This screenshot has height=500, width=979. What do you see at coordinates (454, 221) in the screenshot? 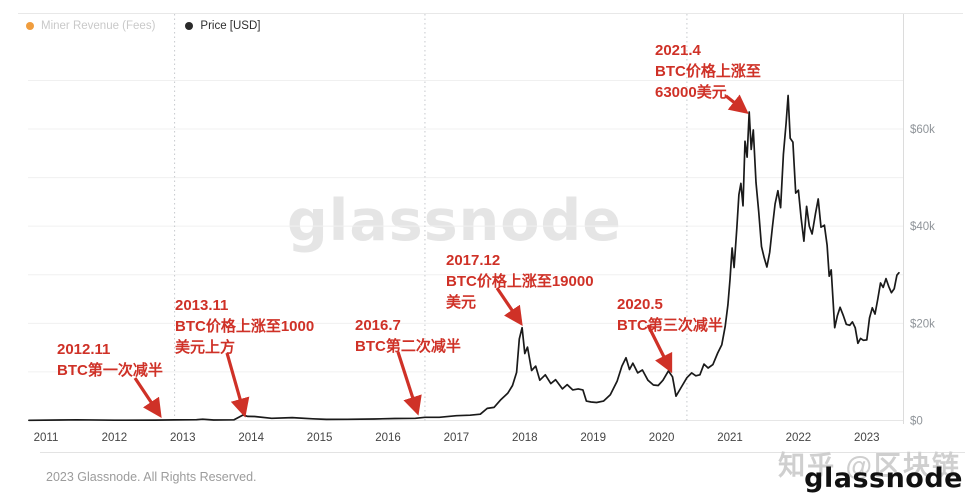
I see `glassnode-watermark: glassnode` at bounding box center [454, 221].